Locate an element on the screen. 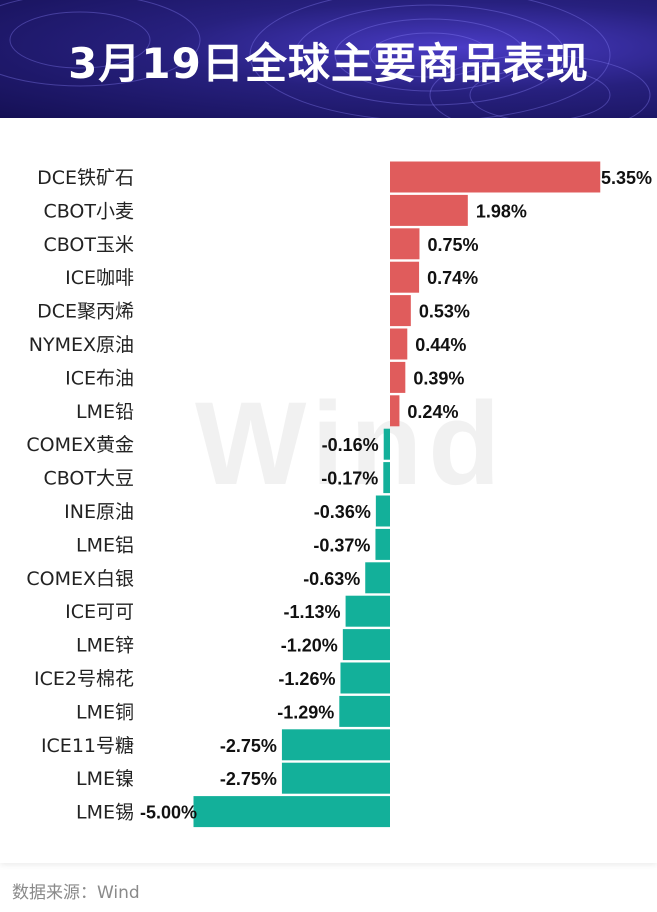 The width and height of the screenshot is (657, 912). category-label: NYMEX原油 is located at coordinates (81, 345).